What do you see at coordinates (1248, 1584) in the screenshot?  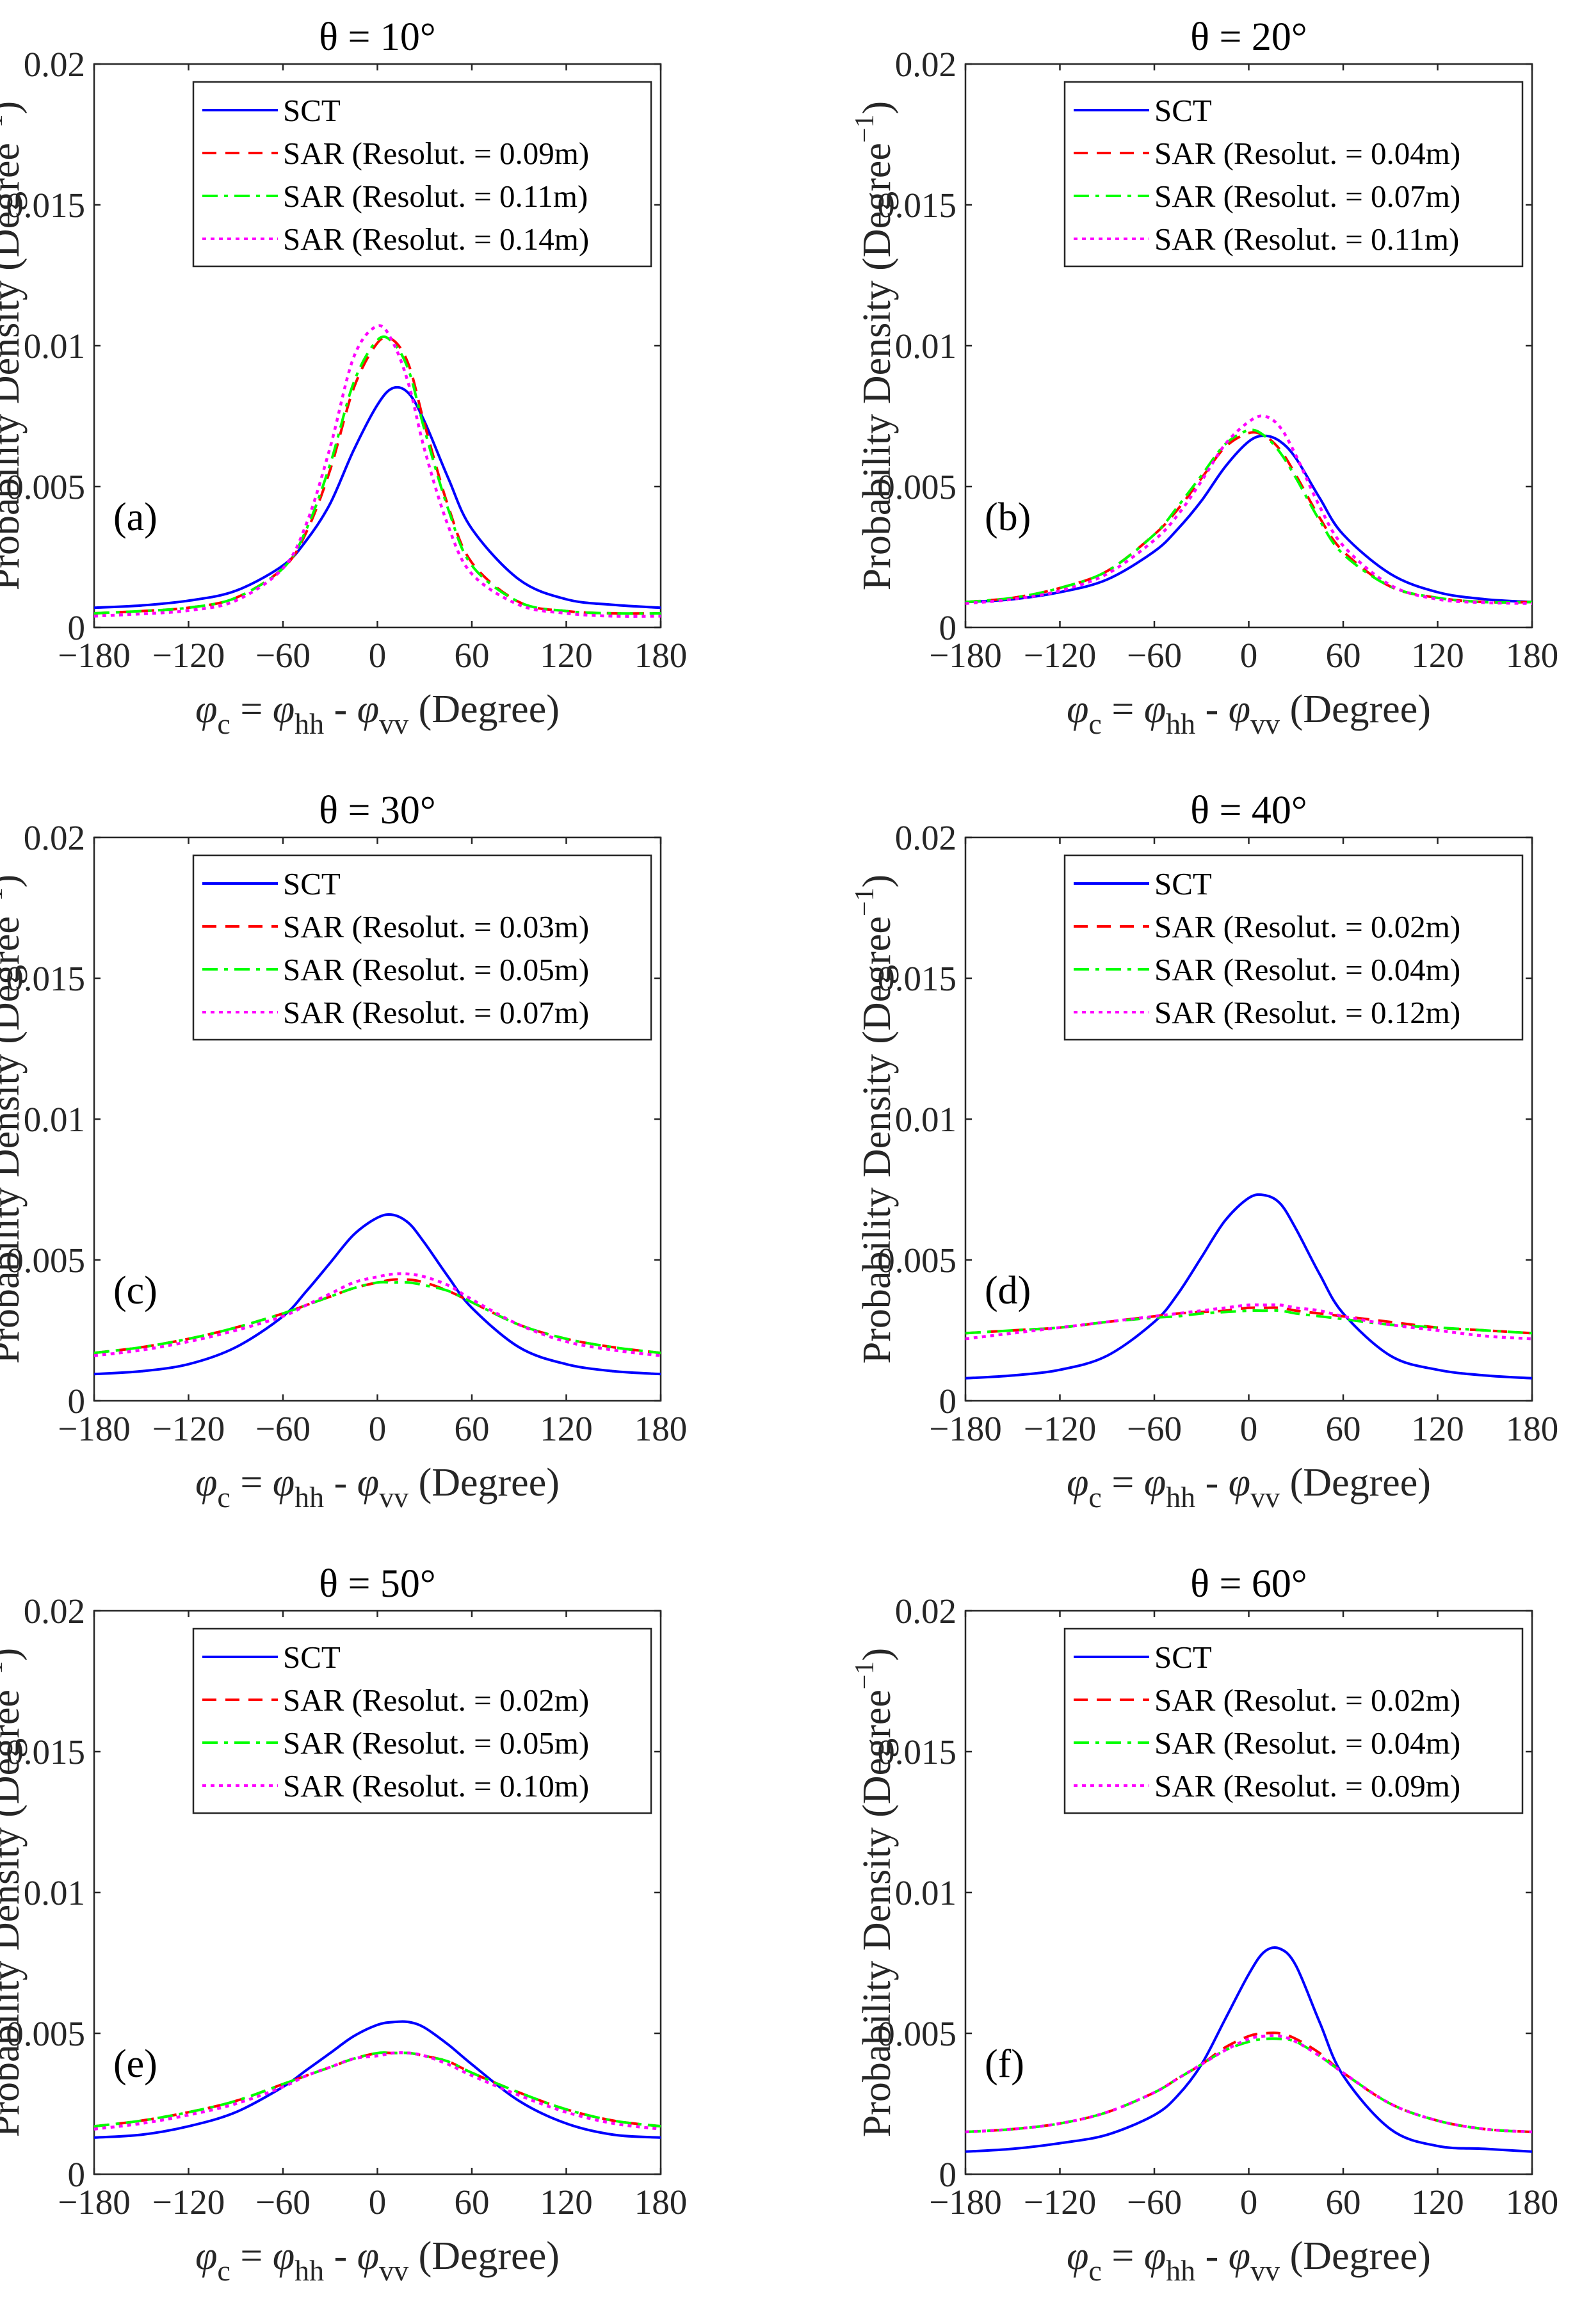 I see `panel-title: θ = 60°` at bounding box center [1248, 1584].